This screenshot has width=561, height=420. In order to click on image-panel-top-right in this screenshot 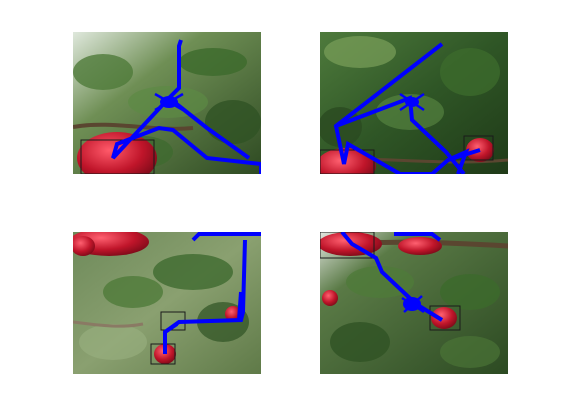, I will do `click(414, 103)`.